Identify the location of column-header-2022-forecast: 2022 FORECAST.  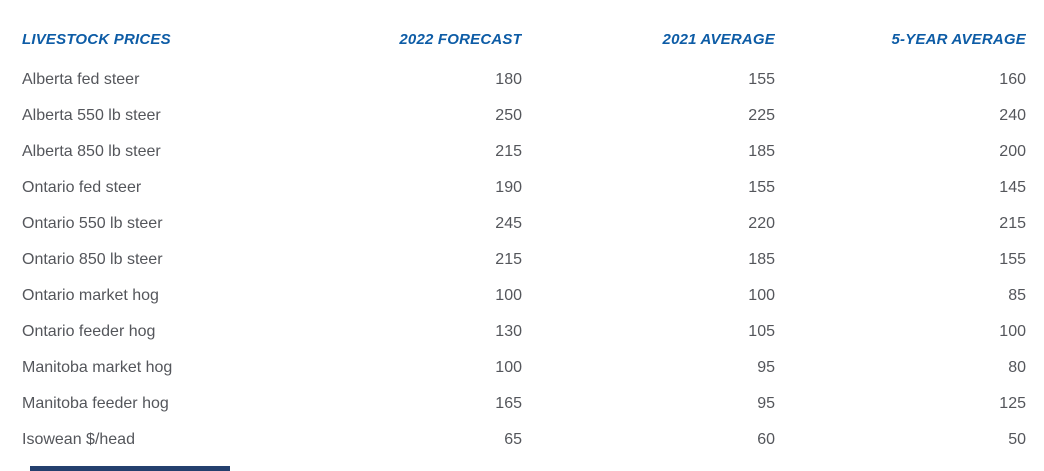
(460, 39).